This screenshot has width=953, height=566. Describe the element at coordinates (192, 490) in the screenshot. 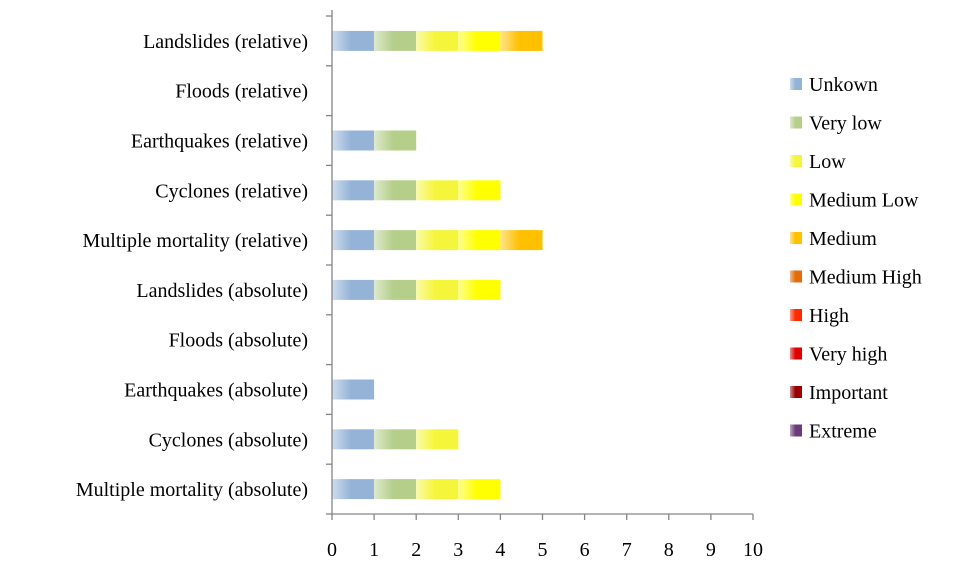

I see `category-label: Multiple mortality (absolute)` at that location.